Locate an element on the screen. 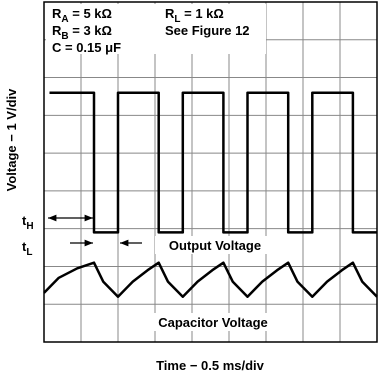 Image resolution: width=378 pixels, height=373 pixels. annotation-text: C = 0.15 μF is located at coordinates (86, 47).